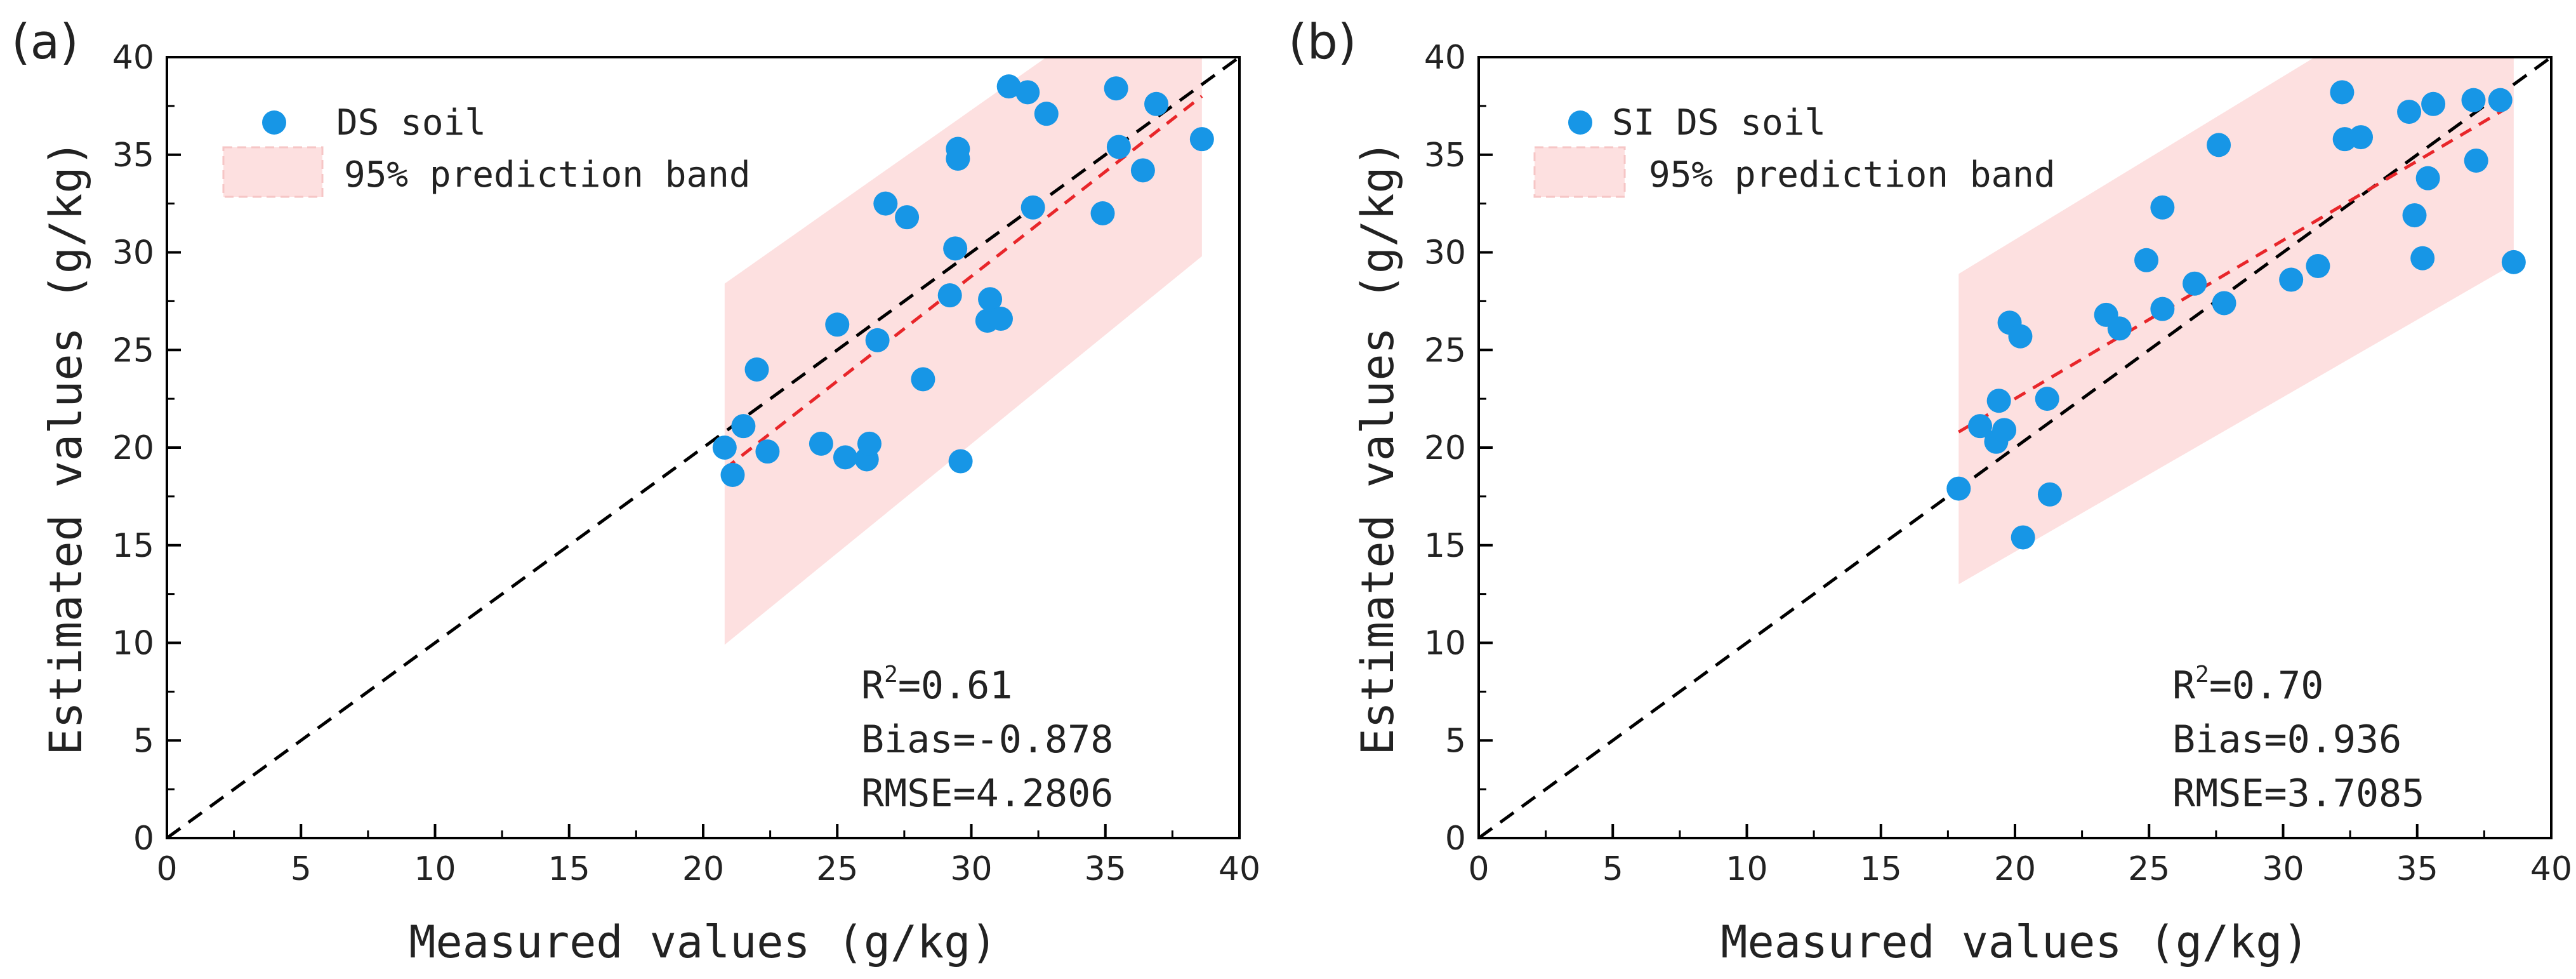 The height and width of the screenshot is (979, 2576). I want to click on stats-box: R2=0.61 Bias=-0.878 RMSE=4.2806, so click(987, 739).